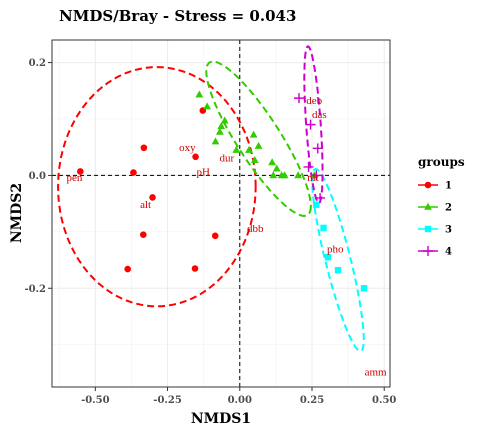 Image resolution: width=480 pixels, height=432 pixels. I want to click on env-label-nit: nit, so click(313, 178).